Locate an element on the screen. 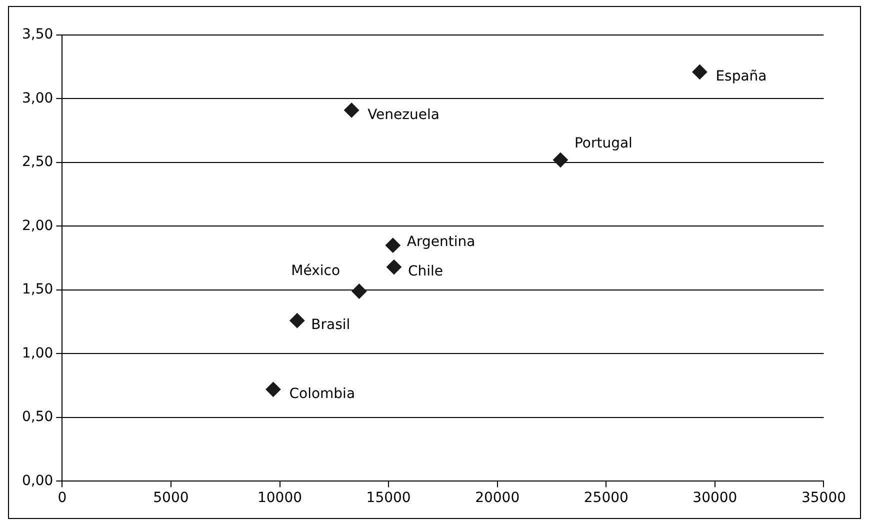 The height and width of the screenshot is (527, 871). annotation: Argentina is located at coordinates (441, 242).